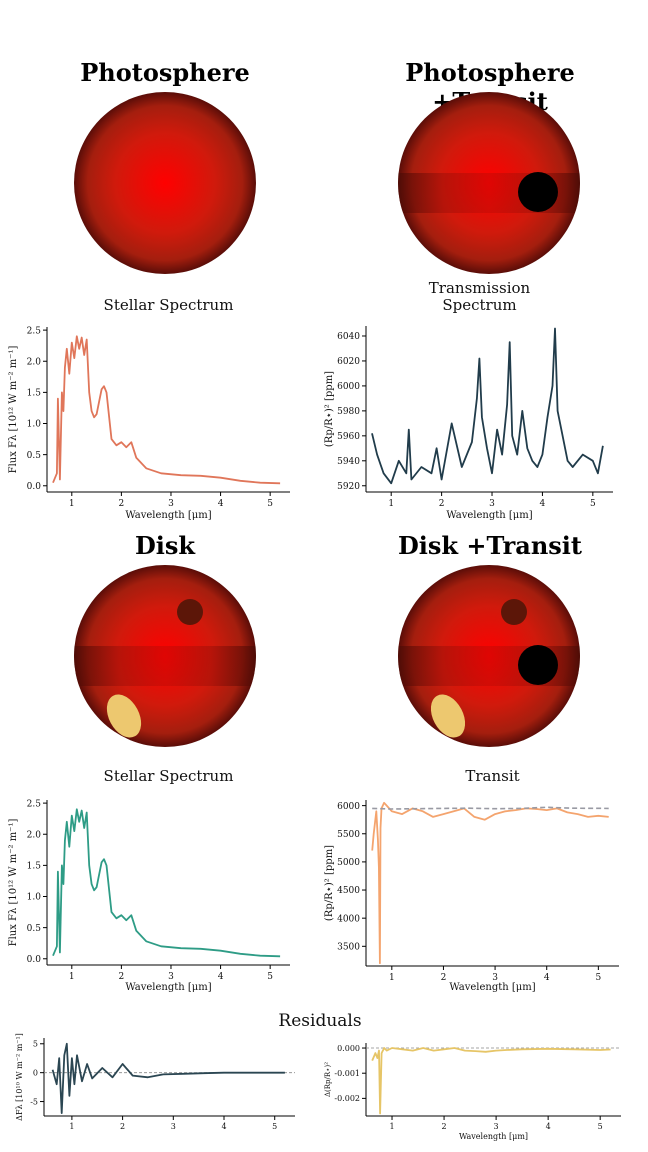 The image size is (648, 1152). What do you see at coordinates (348, 835) in the screenshot?
I see `y-tick-label: 5500` at bounding box center [348, 835].